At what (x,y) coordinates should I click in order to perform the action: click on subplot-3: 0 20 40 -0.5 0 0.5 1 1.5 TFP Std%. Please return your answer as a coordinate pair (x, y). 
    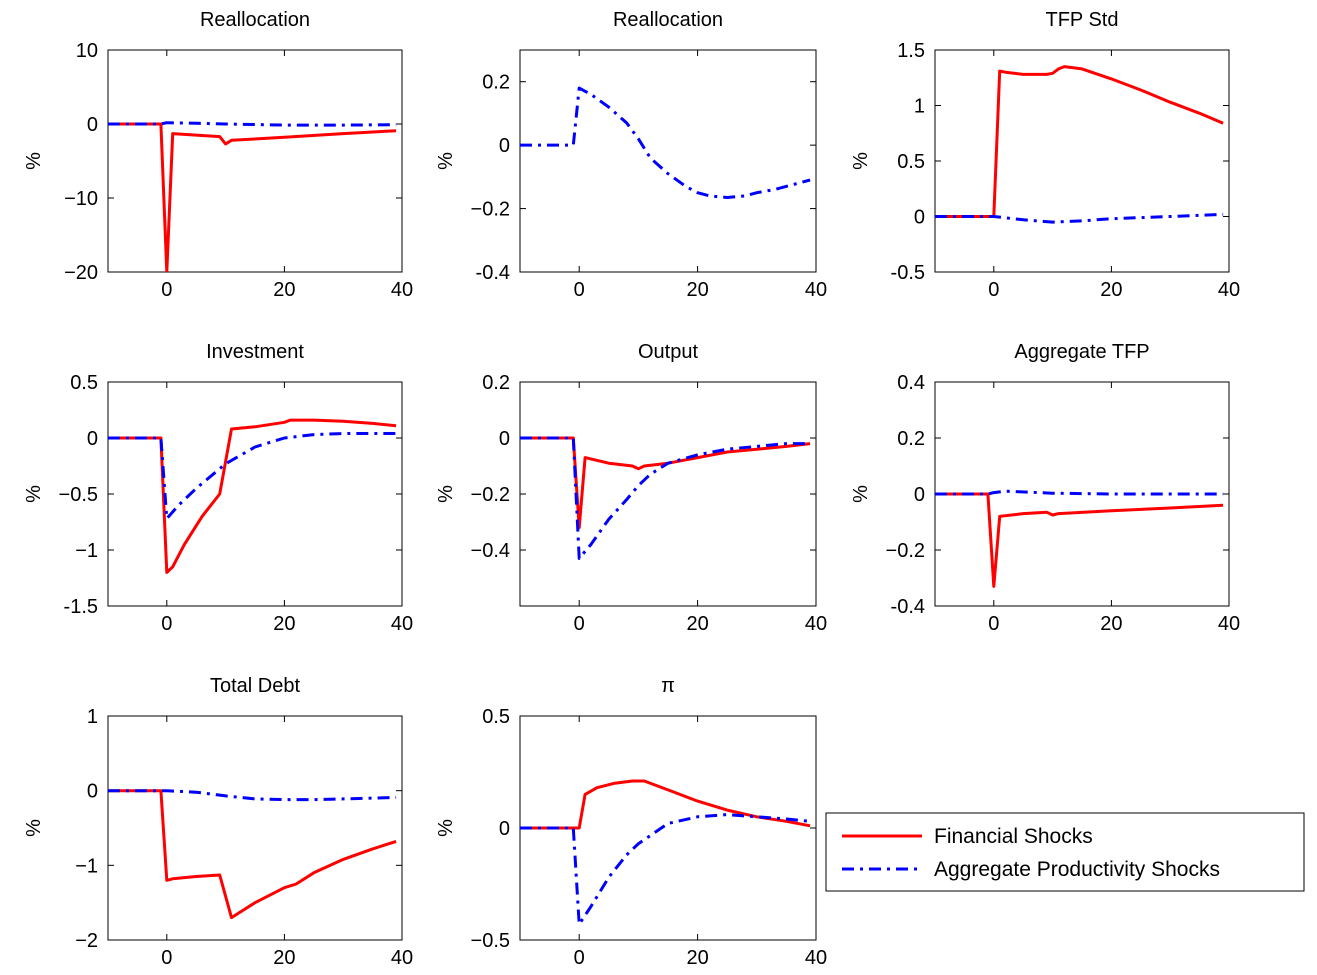
    Looking at the image, I should click on (1045, 155).